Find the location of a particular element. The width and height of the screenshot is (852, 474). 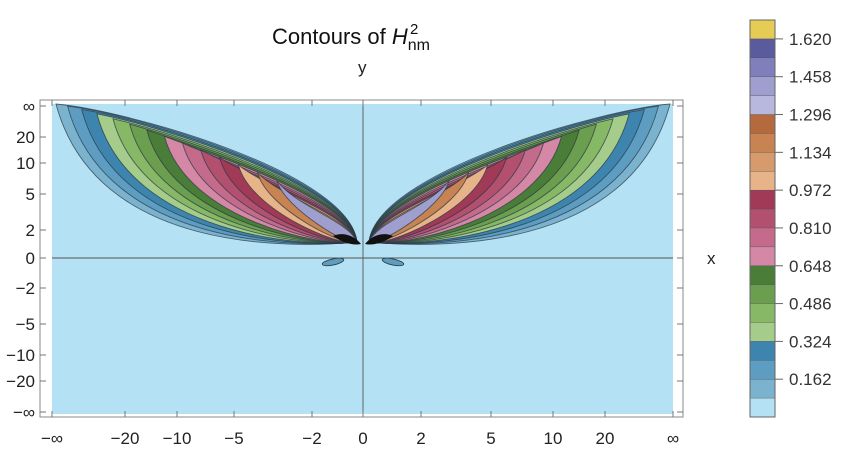

colorbar-label: 0.972 is located at coordinates (810, 190).